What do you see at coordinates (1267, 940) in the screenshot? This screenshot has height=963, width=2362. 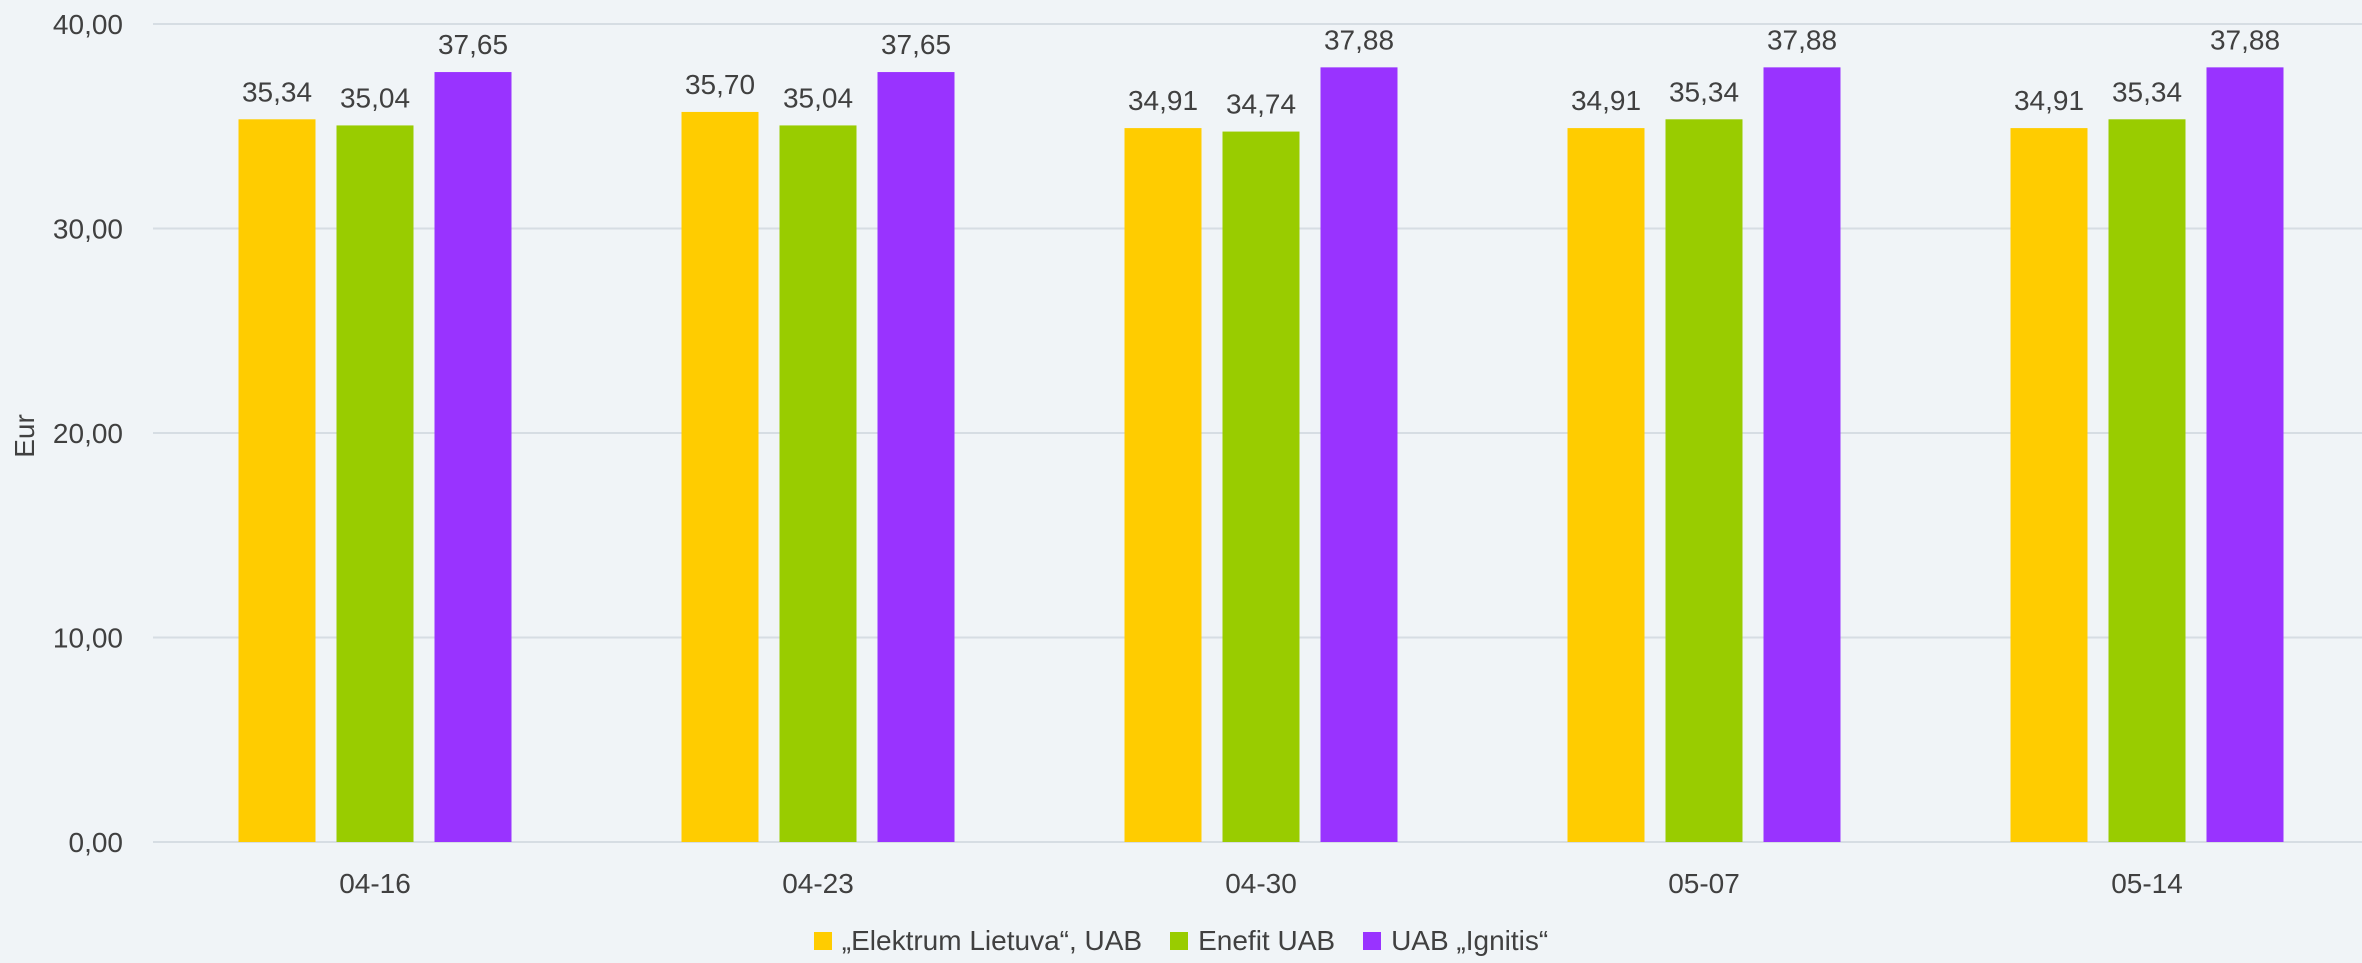 I see `legend-label: Enefit UAB` at bounding box center [1267, 940].